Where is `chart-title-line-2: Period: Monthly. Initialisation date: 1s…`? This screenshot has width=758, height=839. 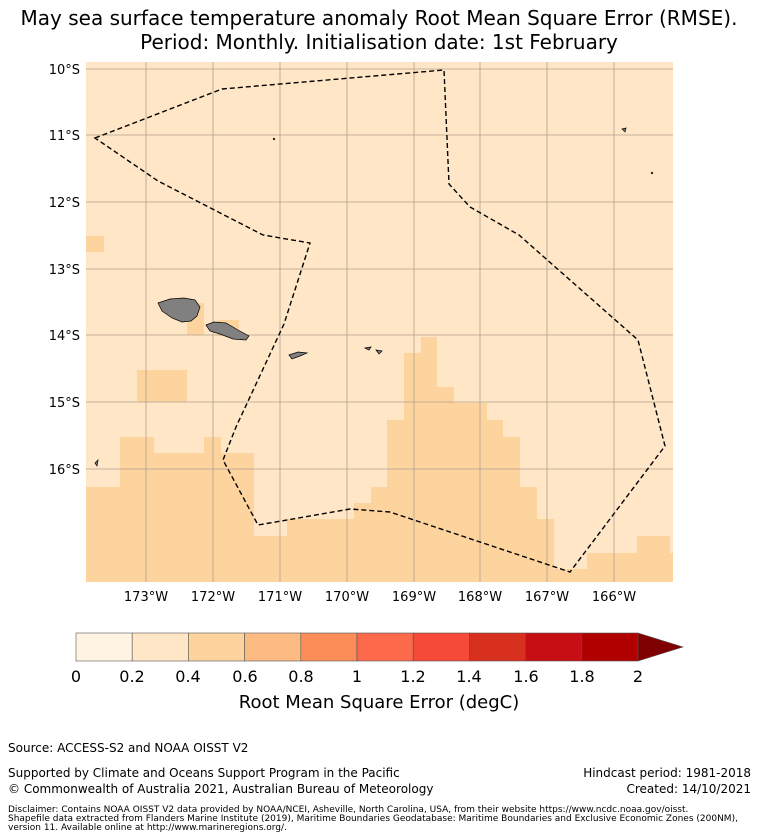
chart-title-line-2: Period: Monthly. Initialisation date: 1s… is located at coordinates (379, 42).